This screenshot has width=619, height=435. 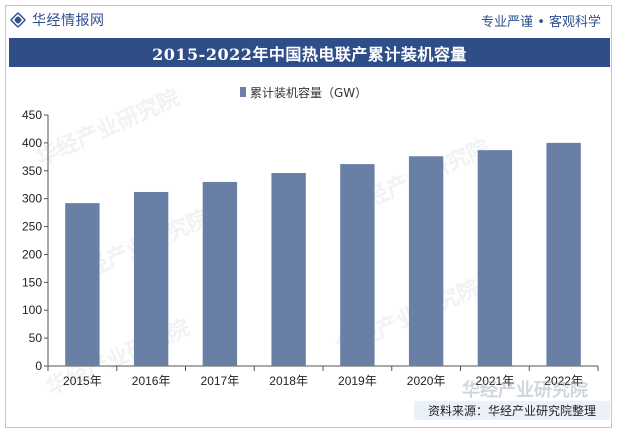 I want to click on bar-2019年, so click(x=357, y=265).